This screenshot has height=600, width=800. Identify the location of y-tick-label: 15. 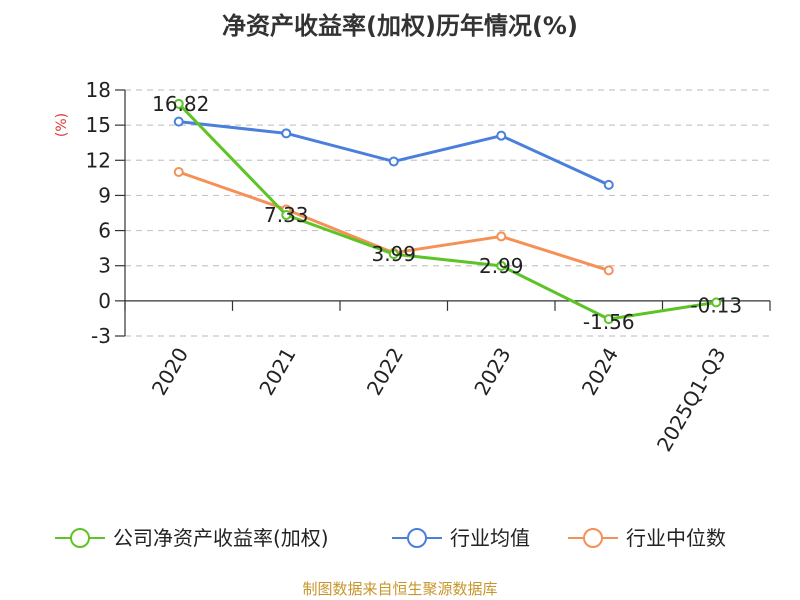
(98, 125).